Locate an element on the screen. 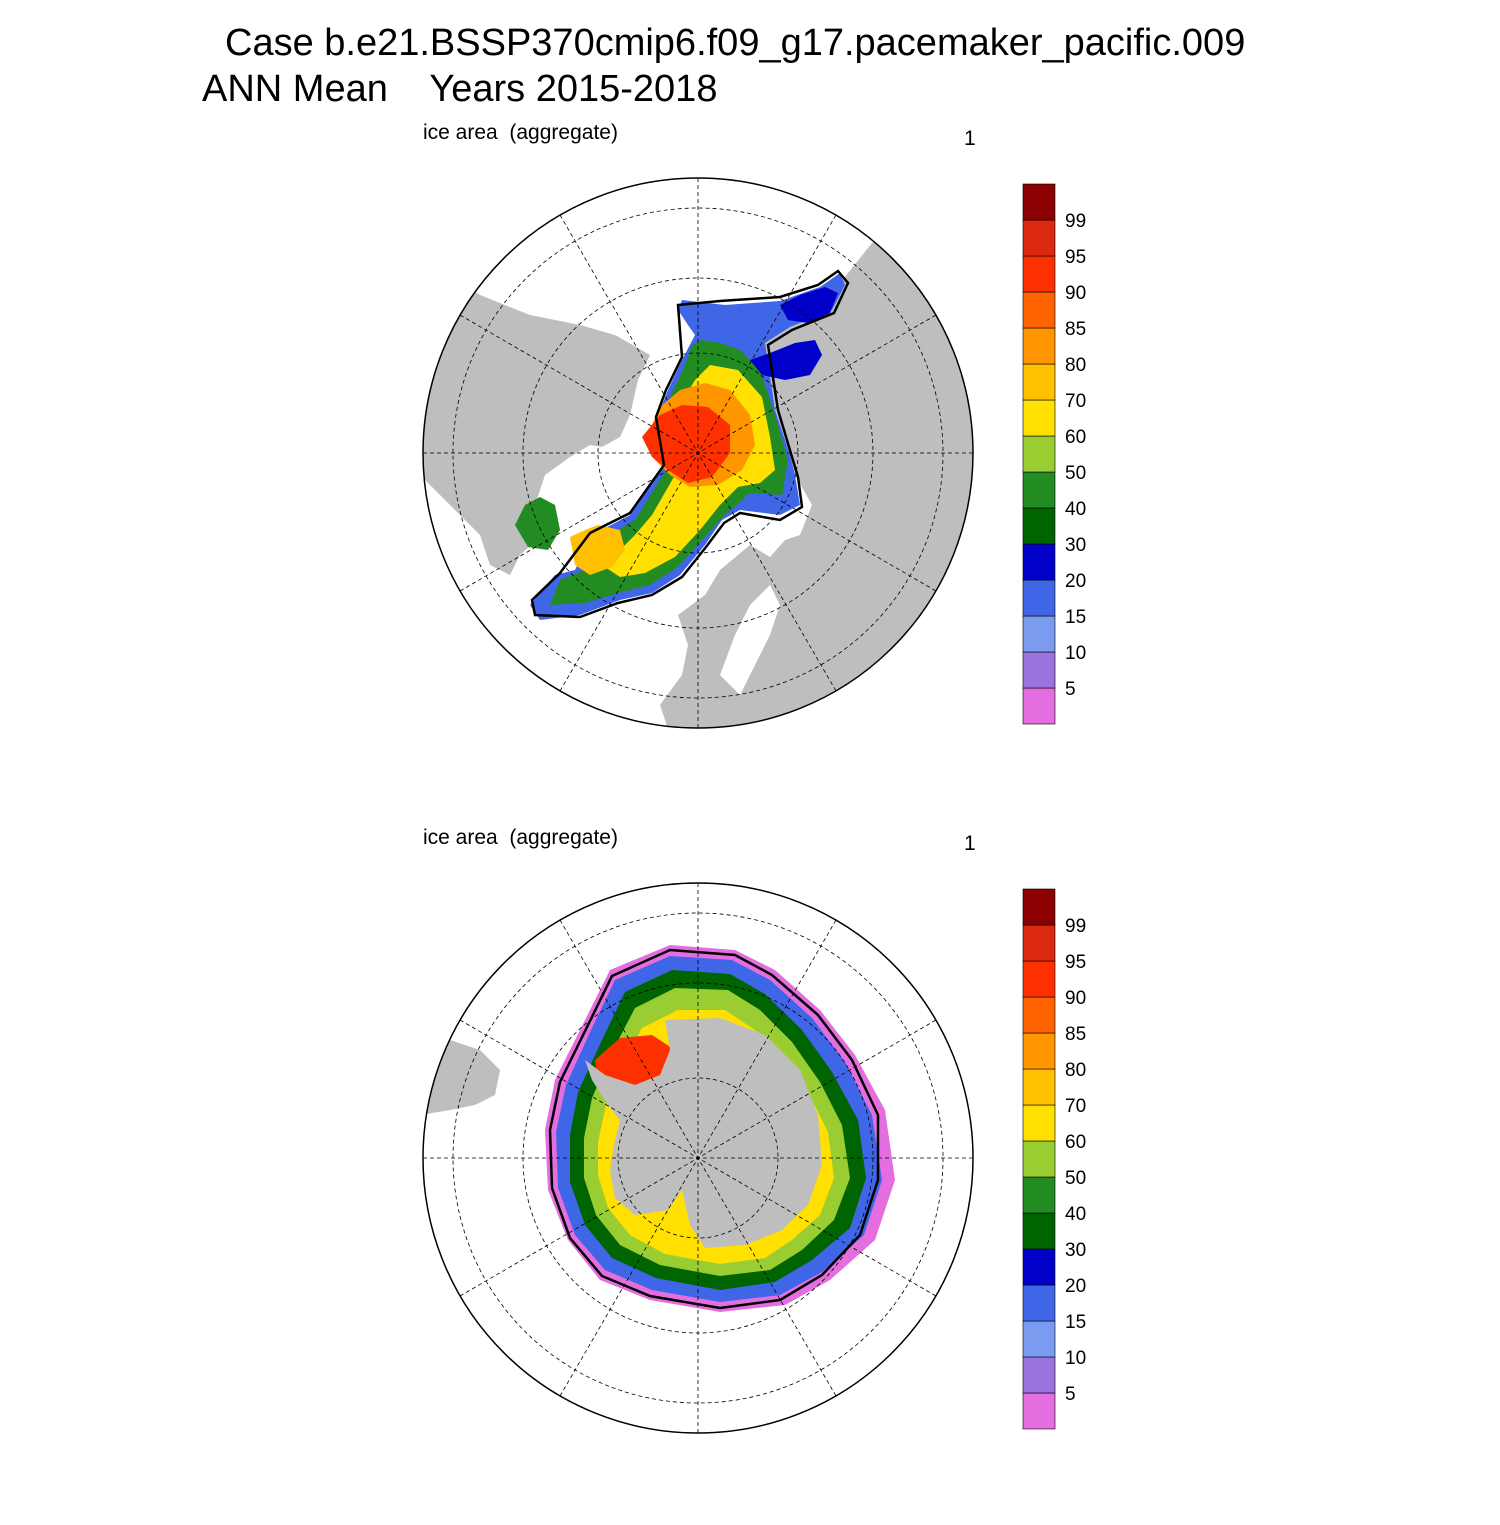 The height and width of the screenshot is (1525, 1500). ice-baffin-bay is located at coordinates (597, 550).